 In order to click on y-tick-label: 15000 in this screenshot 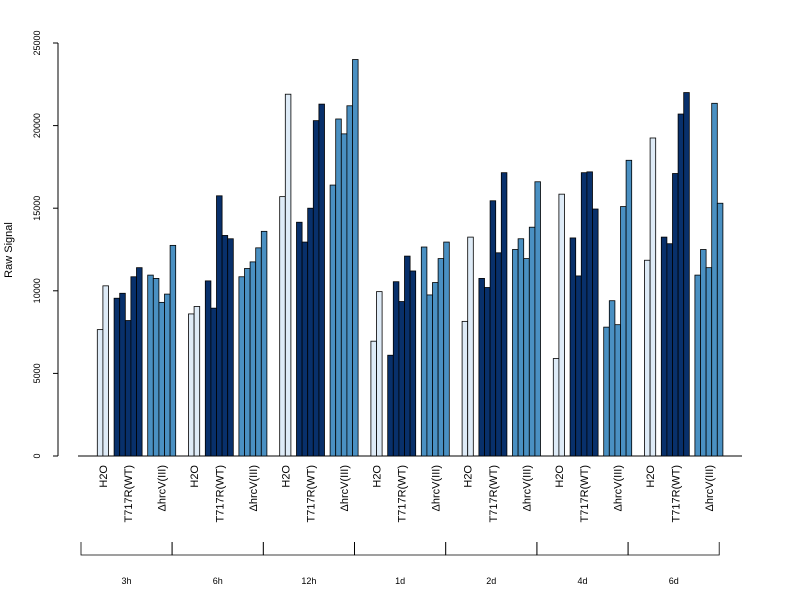, I will do `click(37, 208)`.